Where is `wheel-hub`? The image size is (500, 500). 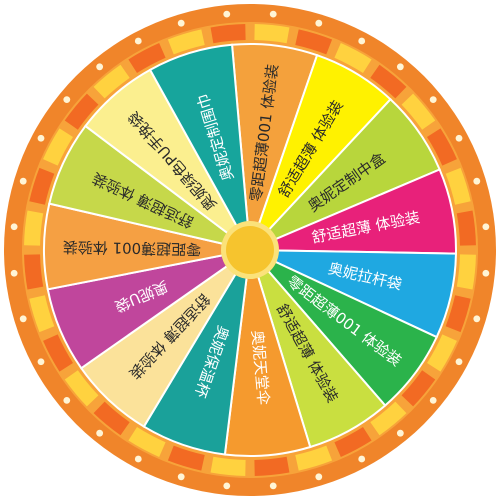 wheel-hub is located at coordinates (250, 250).